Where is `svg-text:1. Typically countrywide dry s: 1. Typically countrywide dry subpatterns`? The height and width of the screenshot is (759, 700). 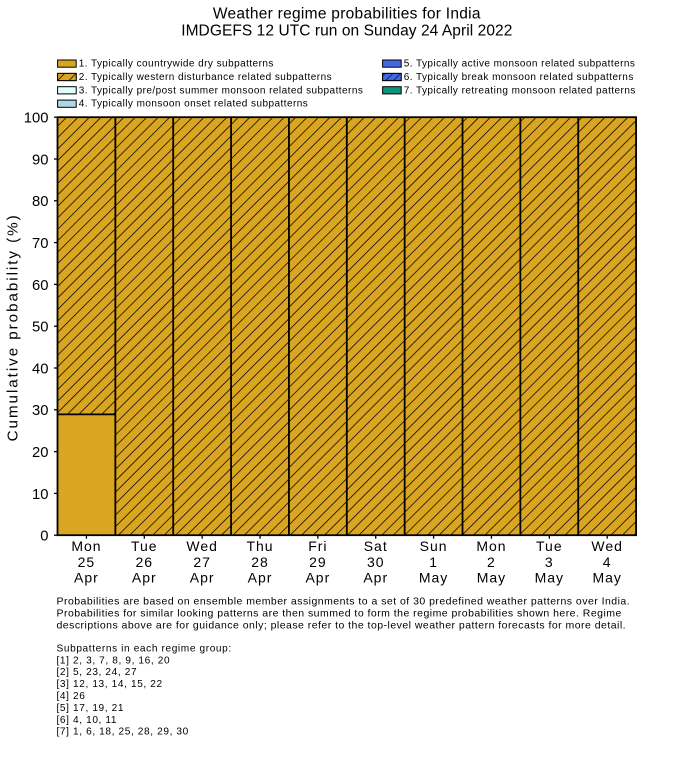 svg-text:1. Typically countrywide dry s: 1. Typically countrywide dry subpatterns is located at coordinates (176, 64).